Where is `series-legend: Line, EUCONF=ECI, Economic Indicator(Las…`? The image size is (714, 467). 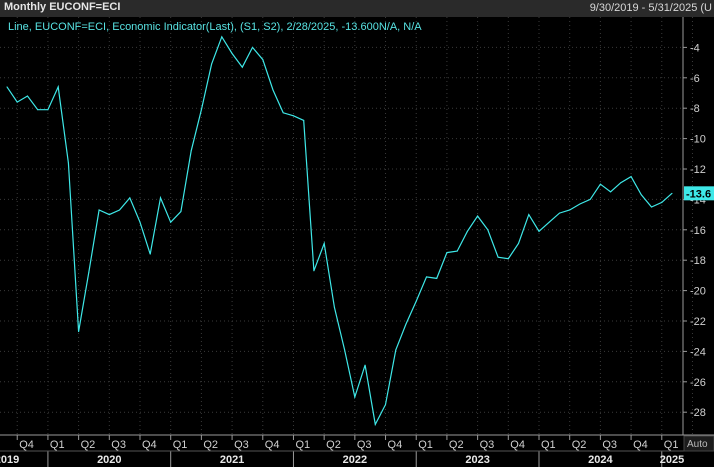
series-legend: Line, EUCONF=ECI, Economic Indicator(Las… is located at coordinates (215, 27).